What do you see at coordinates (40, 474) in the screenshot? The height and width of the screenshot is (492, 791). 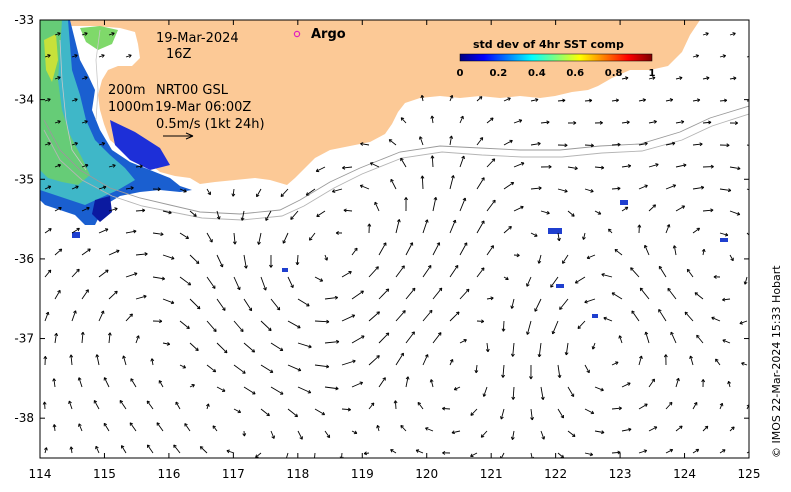 I see `lon-tick-label: 114` at bounding box center [40, 474].